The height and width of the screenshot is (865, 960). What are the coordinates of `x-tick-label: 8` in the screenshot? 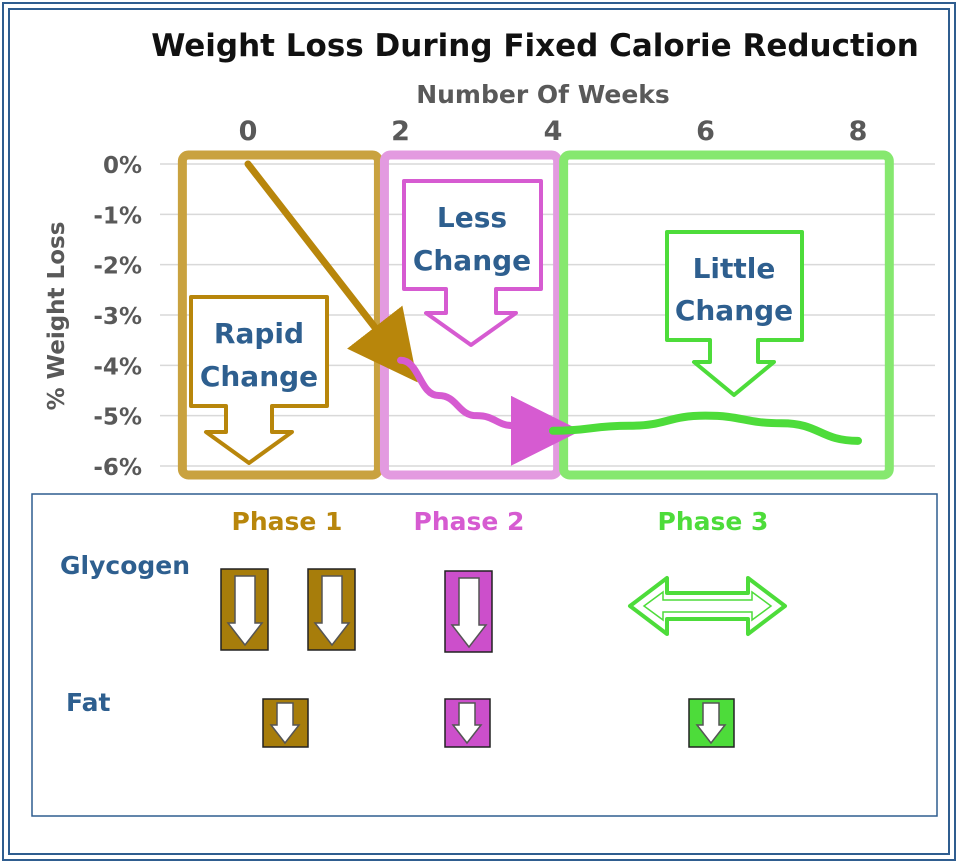 It's located at (858, 131).